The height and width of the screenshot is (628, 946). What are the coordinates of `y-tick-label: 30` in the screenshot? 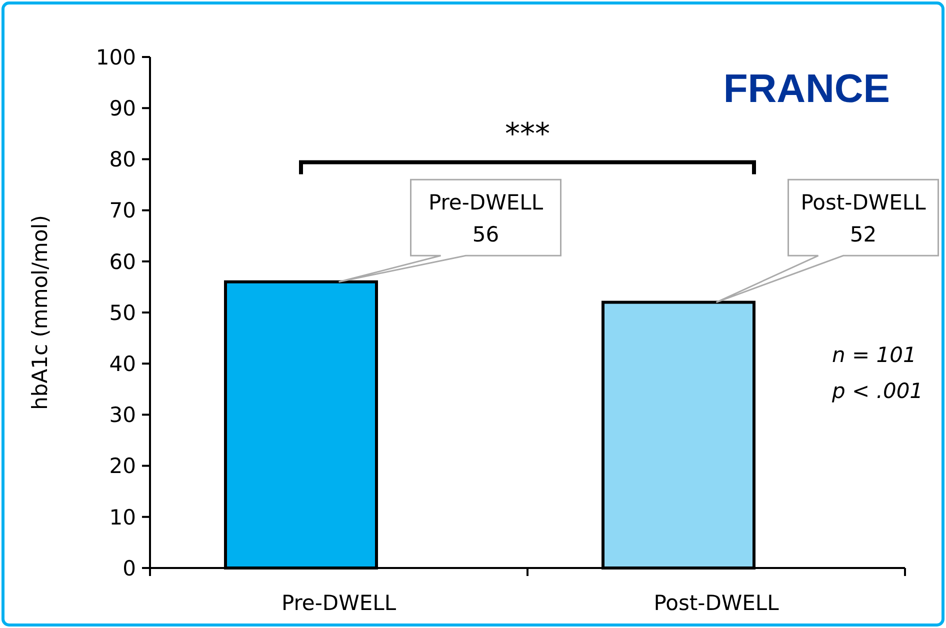 It's located at (122, 415).